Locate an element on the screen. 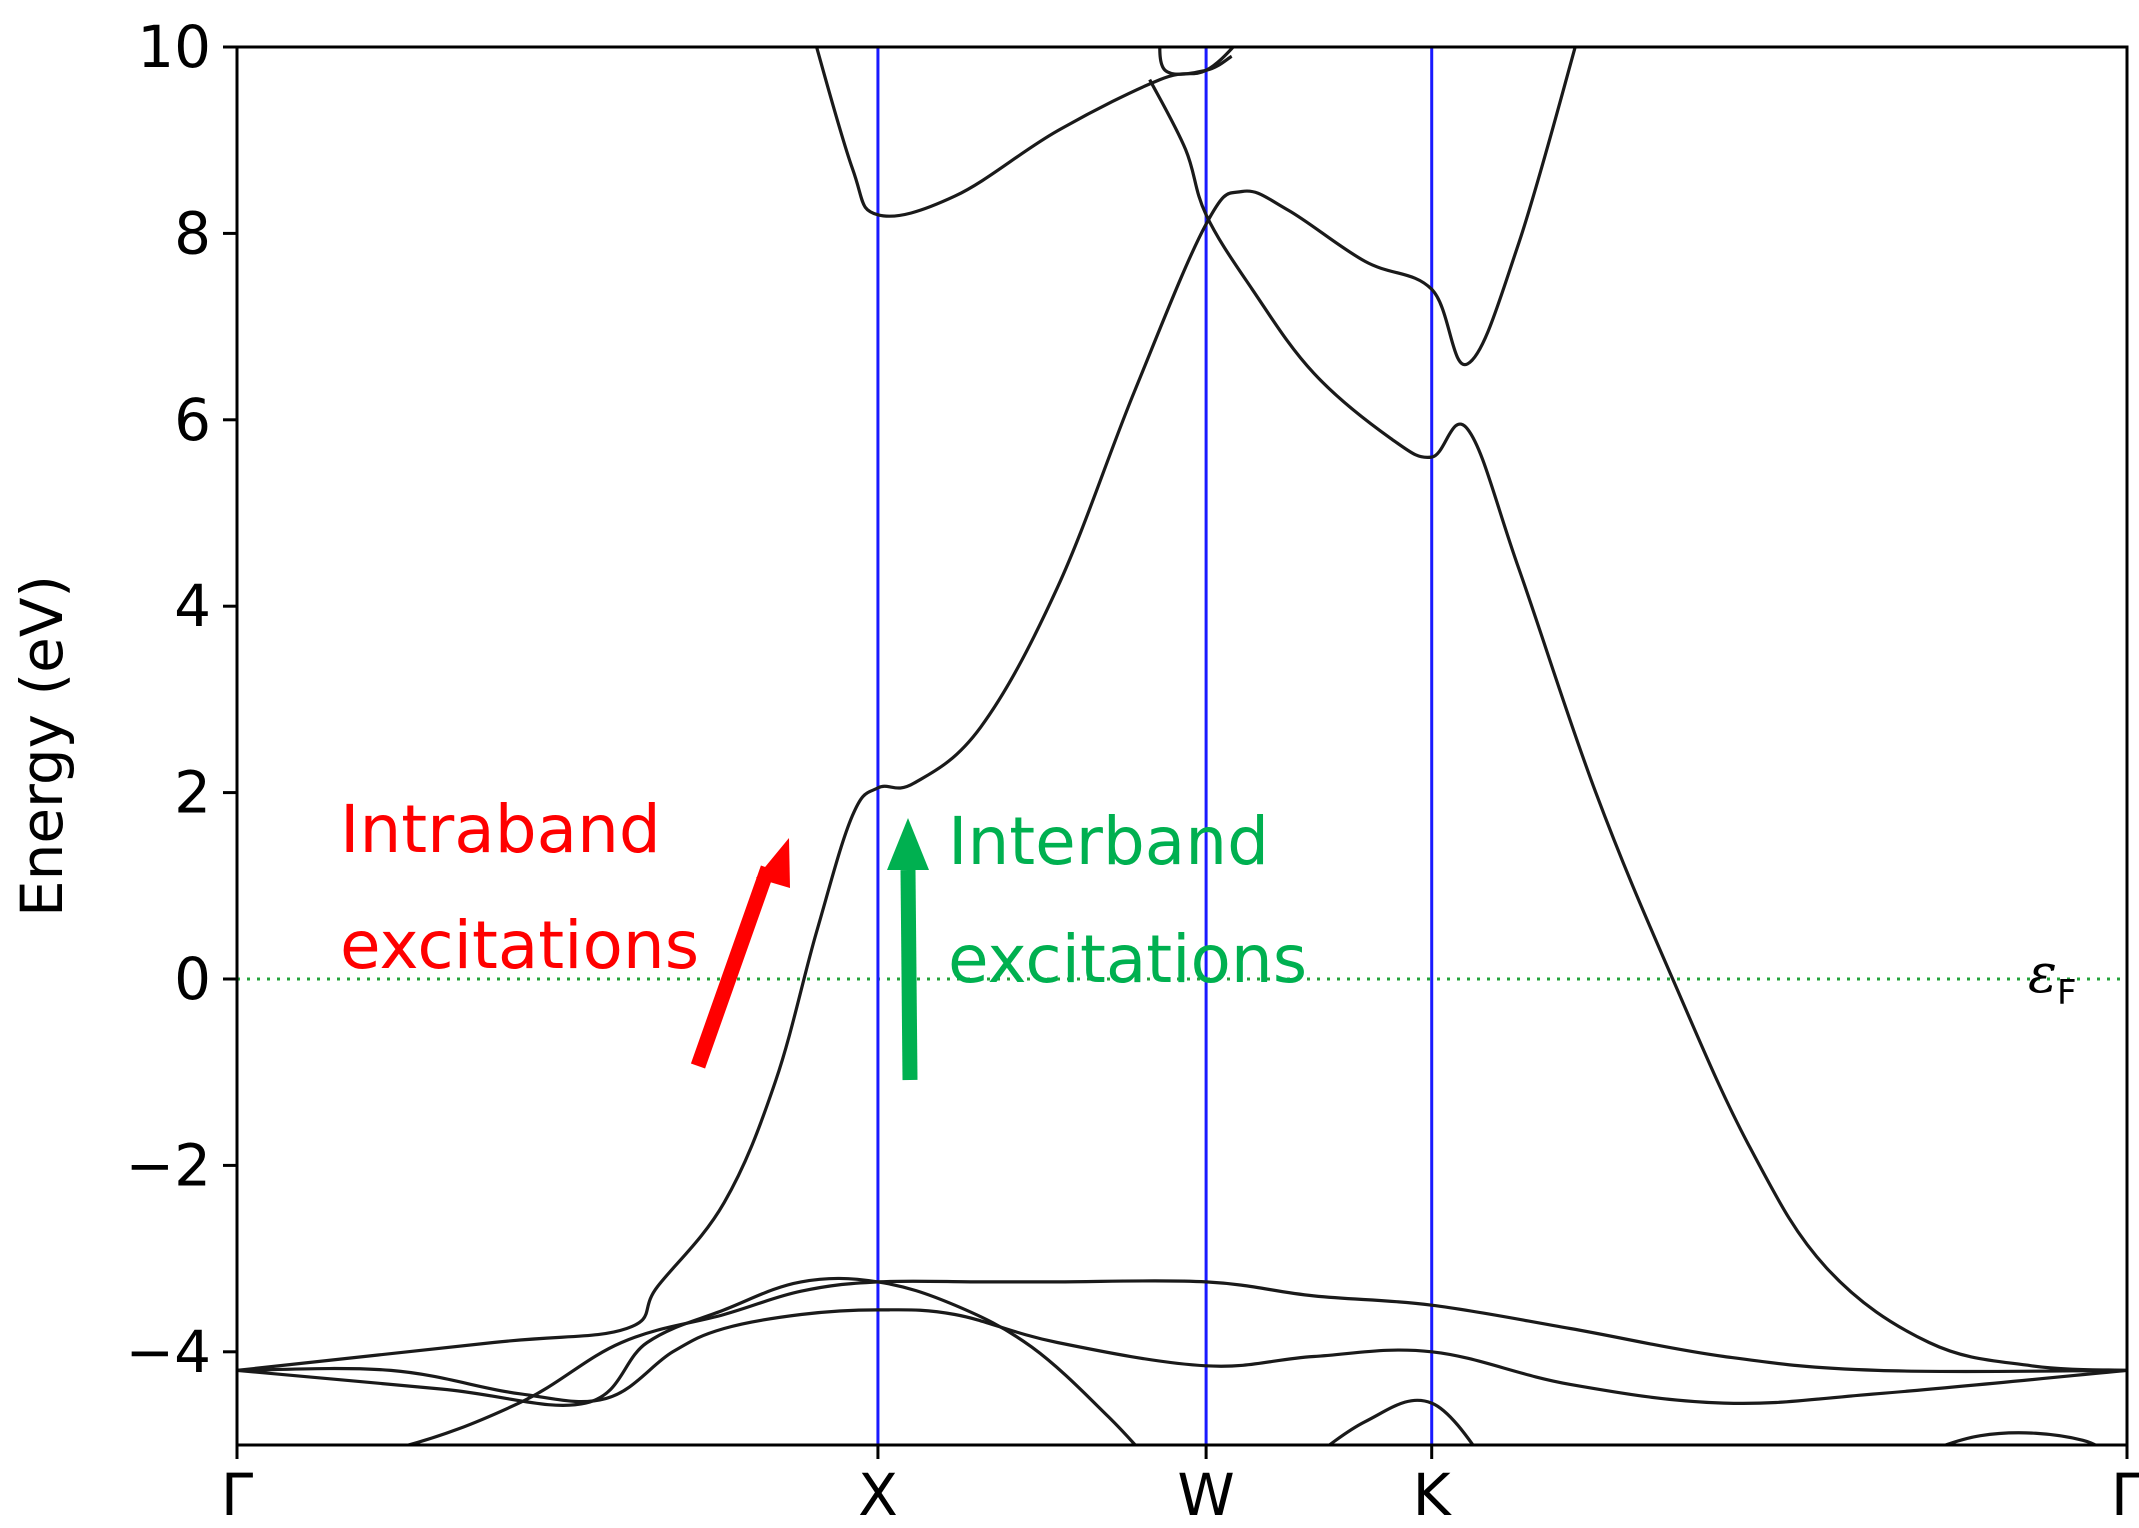 The height and width of the screenshot is (1528, 2139). interband-line-2: excitations is located at coordinates (1127, 959).